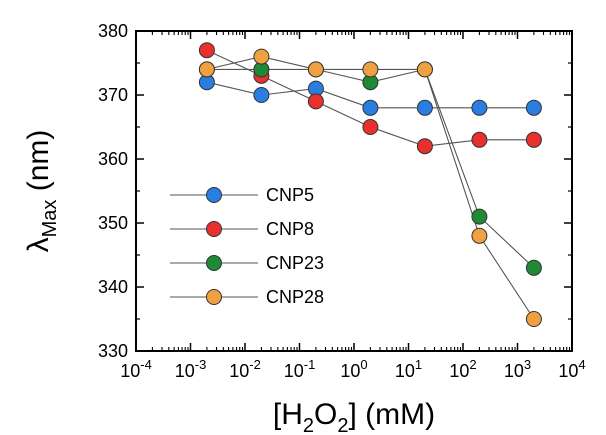  I want to click on legend-marker-cnp23, so click(214, 263).